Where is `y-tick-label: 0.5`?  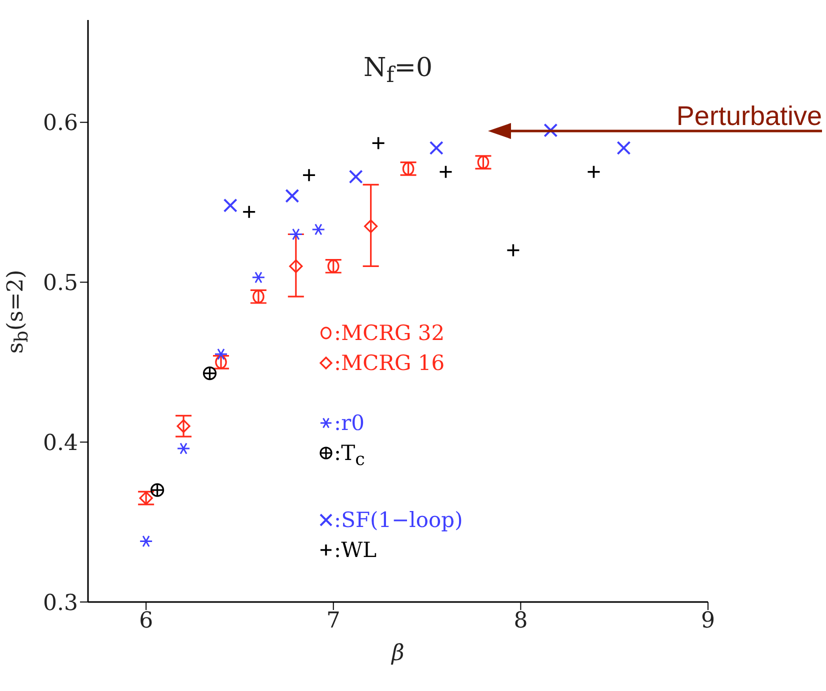
y-tick-label: 0.5 is located at coordinates (60, 283).